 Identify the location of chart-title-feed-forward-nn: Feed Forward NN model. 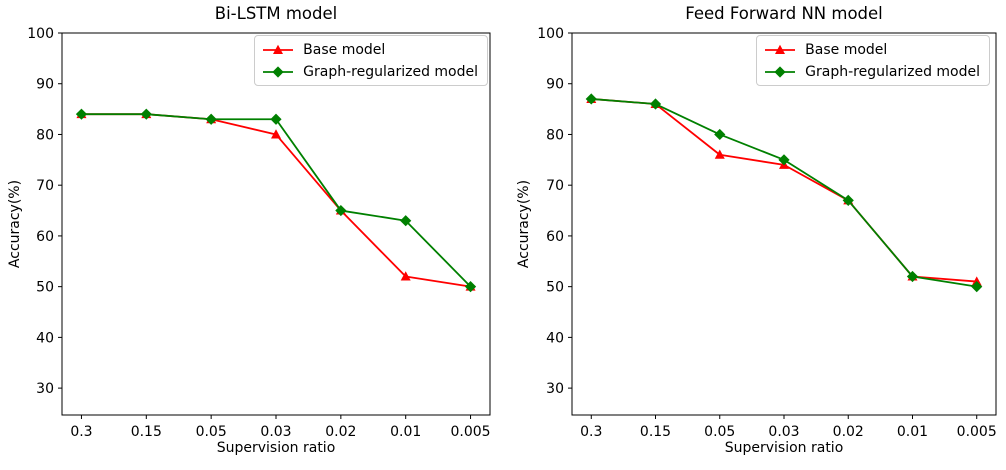
(784, 13).